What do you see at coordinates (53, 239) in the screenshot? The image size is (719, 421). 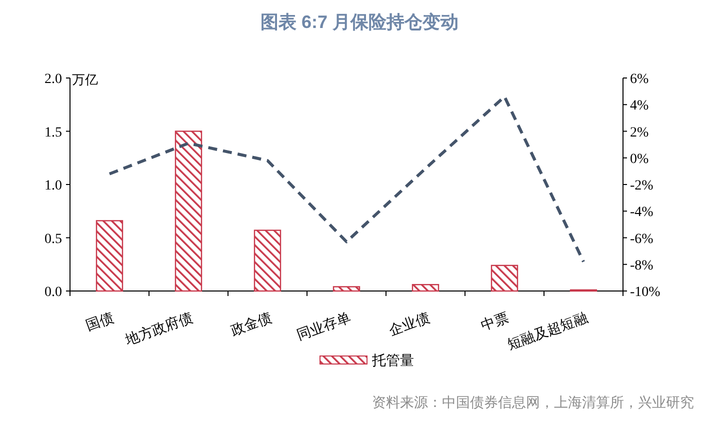 I see `y-tick-label: 0.5` at bounding box center [53, 239].